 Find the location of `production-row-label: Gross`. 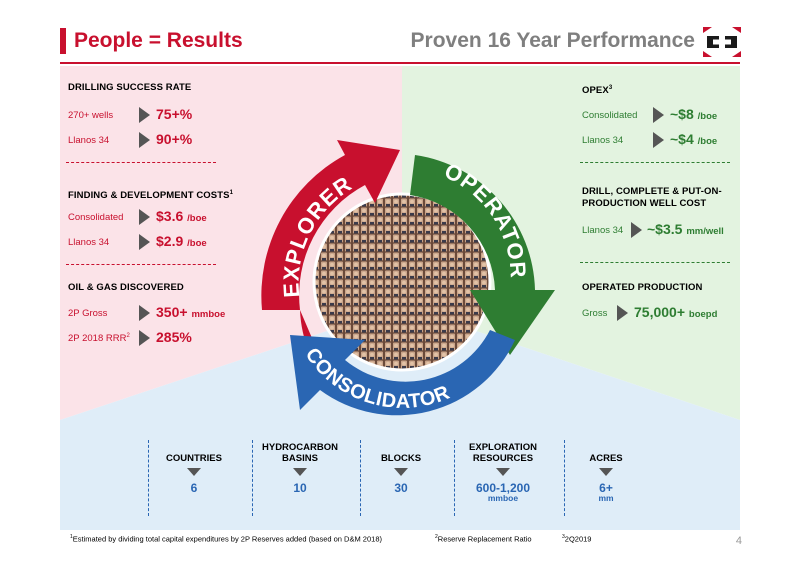

production-row-label: Gross is located at coordinates (595, 313).